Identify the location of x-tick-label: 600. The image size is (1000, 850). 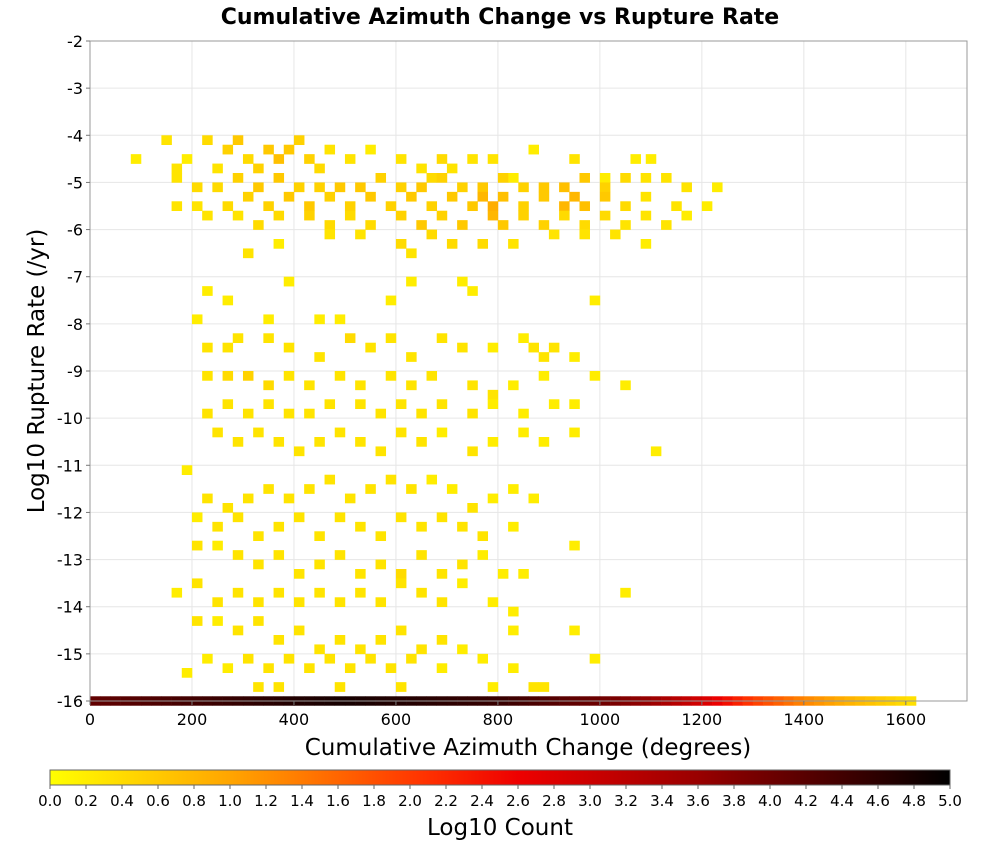
(396, 719).